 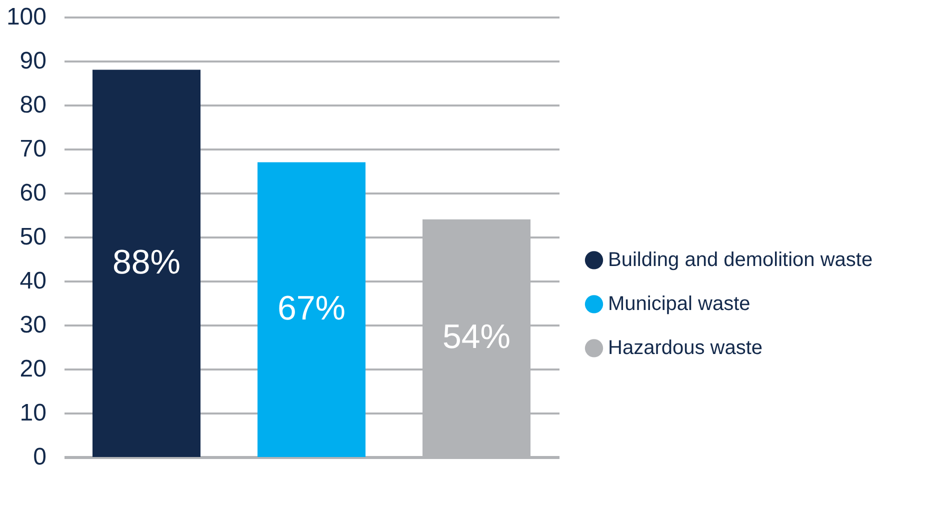 What do you see at coordinates (33, 193) in the screenshot?
I see `y-tick-label: 60` at bounding box center [33, 193].